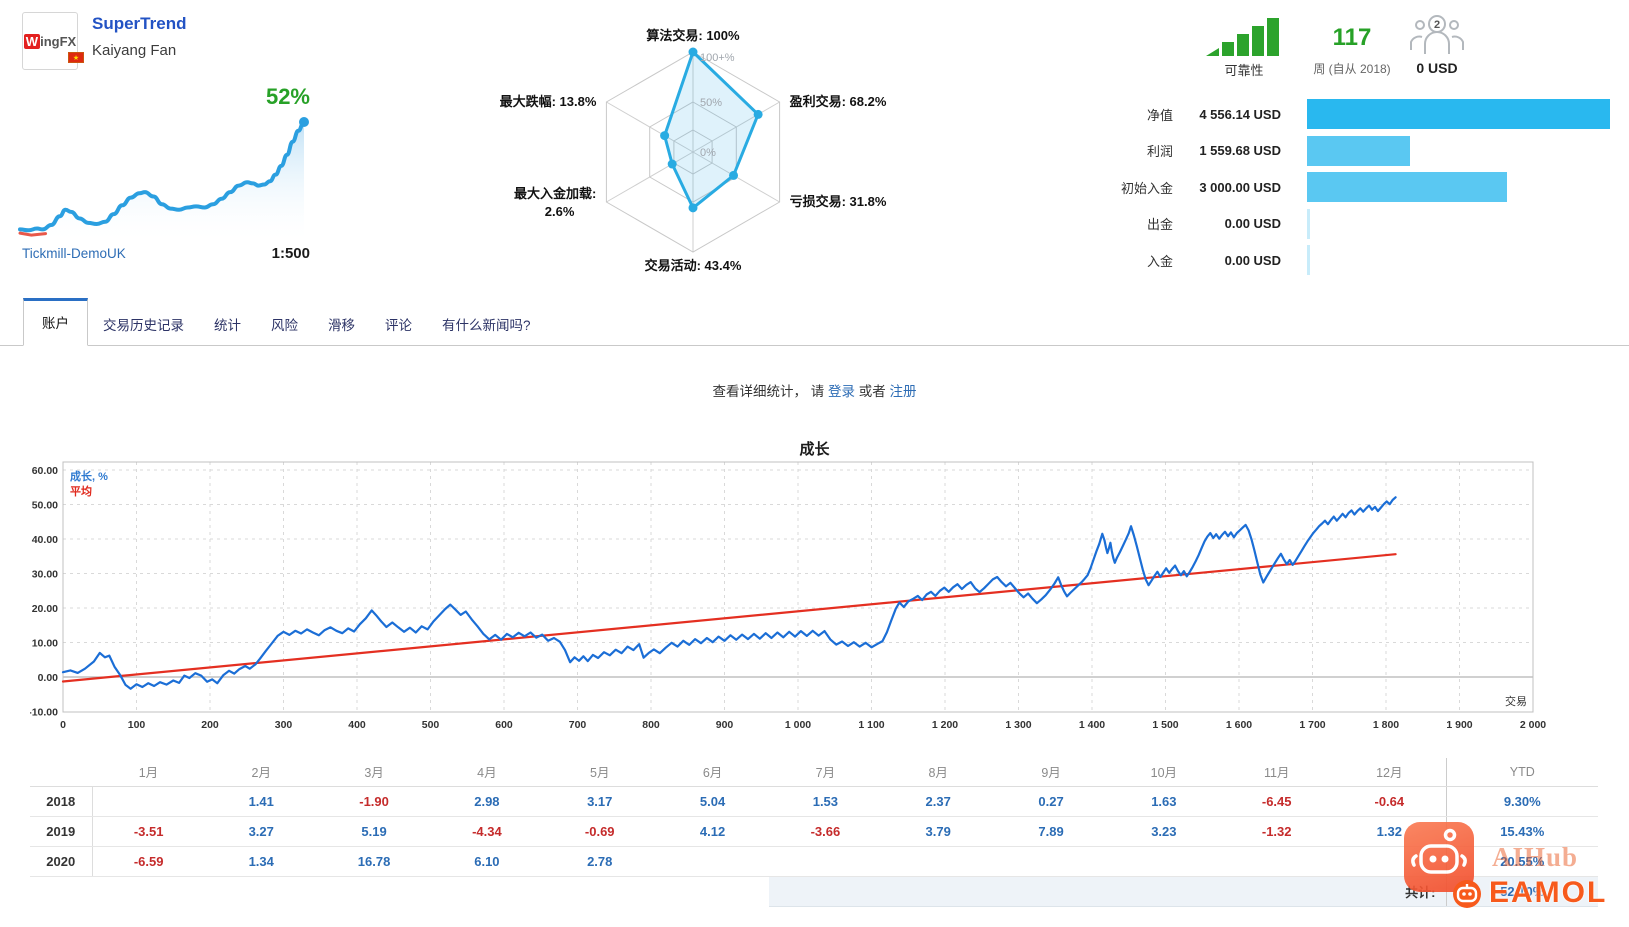  I want to click on tab-5: 评论, so click(398, 325).